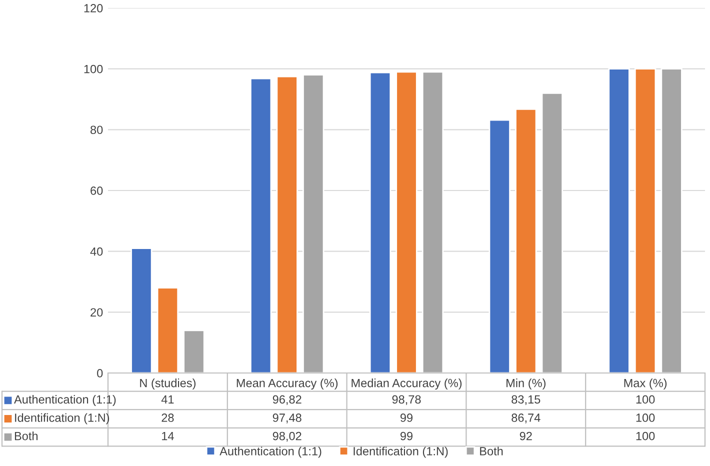 The width and height of the screenshot is (710, 466). I want to click on data-label: 92, so click(526, 436).